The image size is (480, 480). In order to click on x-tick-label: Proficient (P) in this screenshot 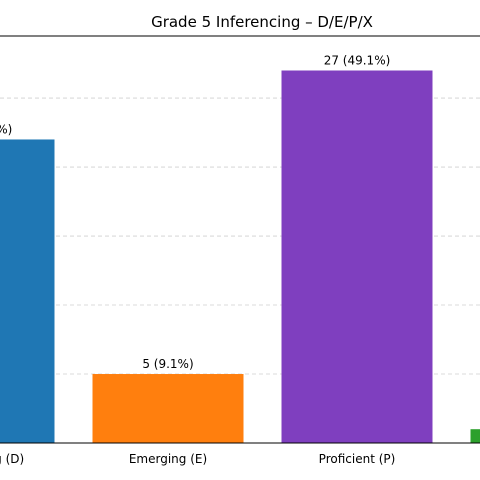, I will do `click(357, 459)`.